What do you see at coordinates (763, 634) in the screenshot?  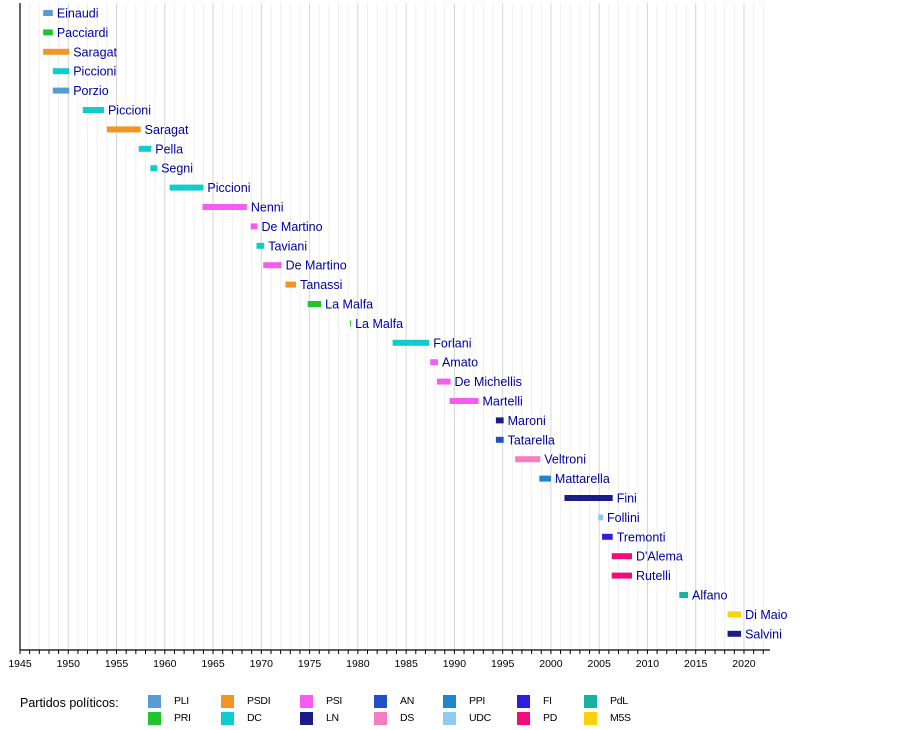 I see `bar-label: Salvini` at bounding box center [763, 634].